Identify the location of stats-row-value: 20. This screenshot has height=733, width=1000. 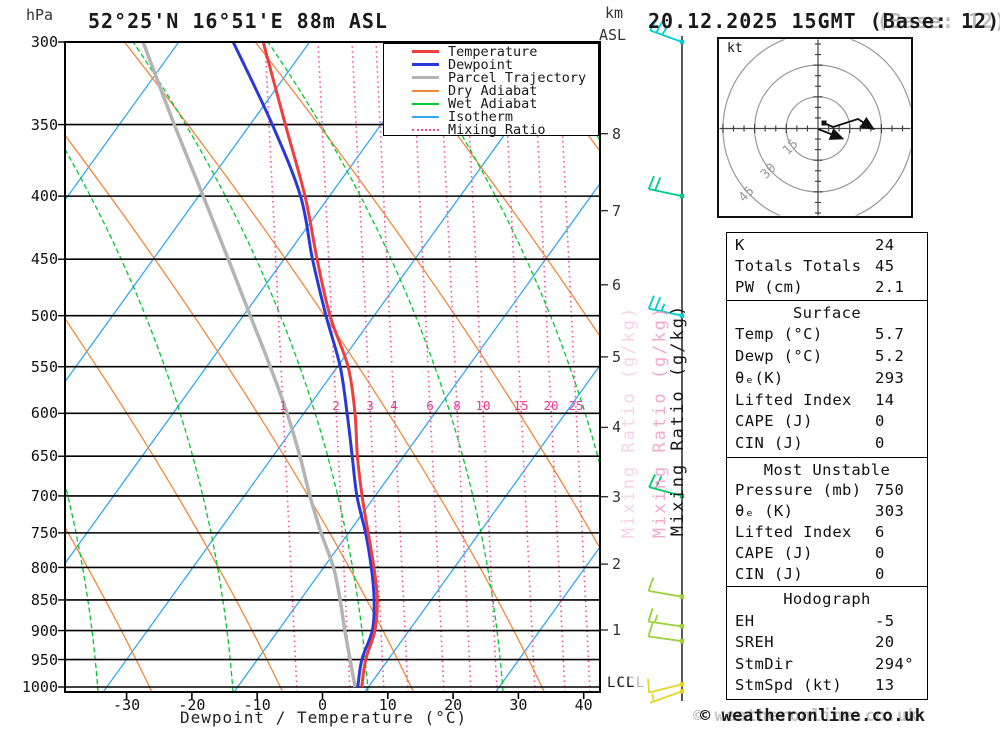
(885, 642).